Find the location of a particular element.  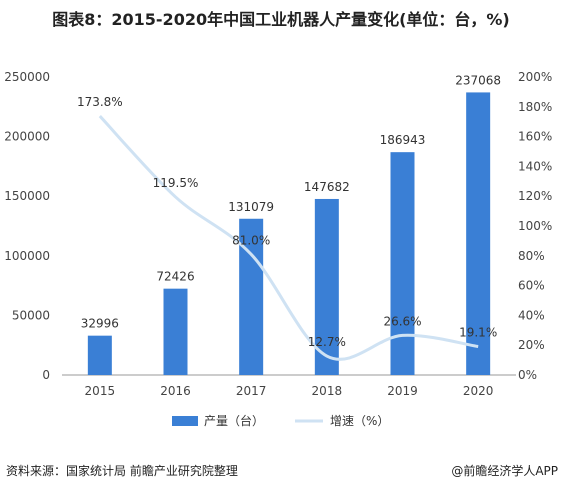

y-left-tick-label: 0 is located at coordinates (46, 375).